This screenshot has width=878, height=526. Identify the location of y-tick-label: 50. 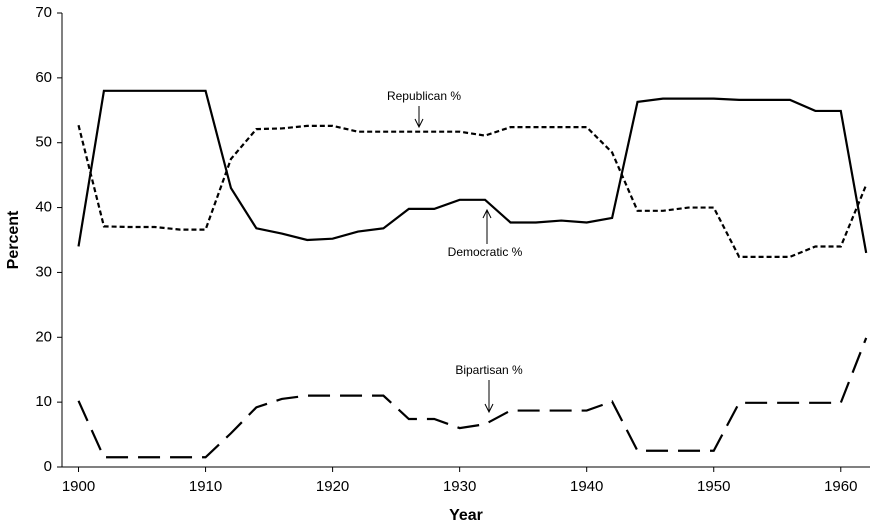
(43, 142).